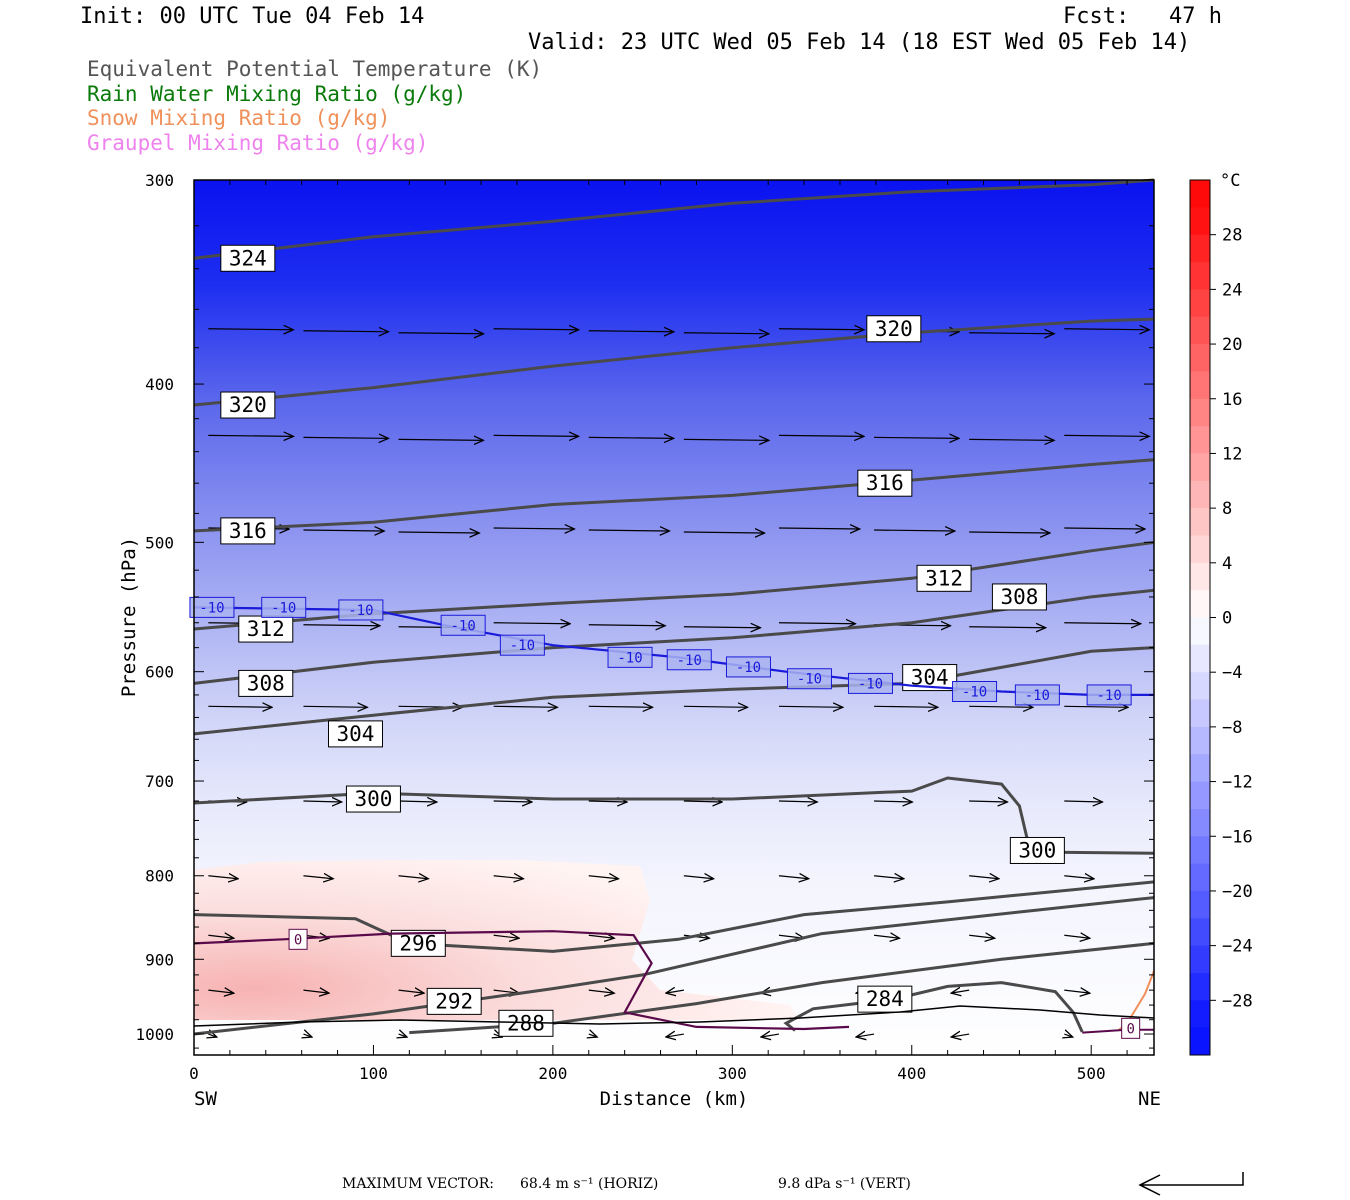 The image size is (1350, 1200). Describe the element at coordinates (1232, 290) in the screenshot. I see `colorbar-tick-label: 24` at that location.